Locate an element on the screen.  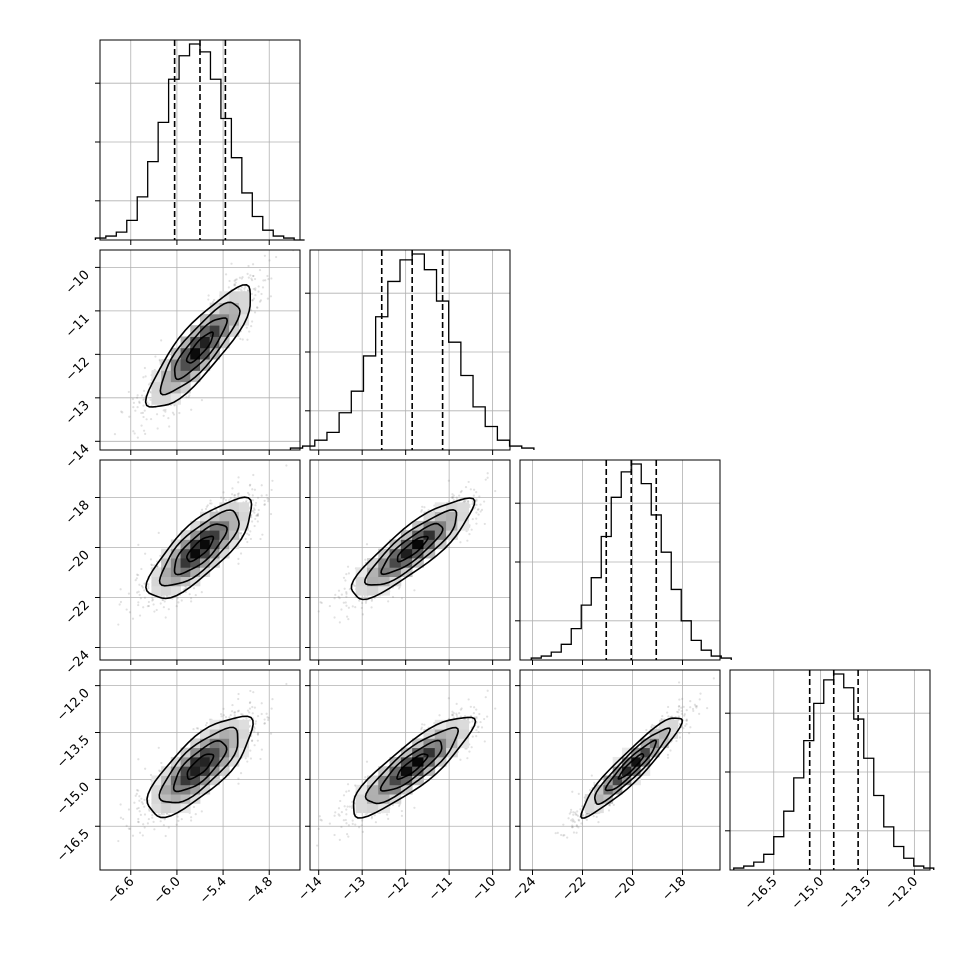
panel-frame is located at coordinates (620, 770).